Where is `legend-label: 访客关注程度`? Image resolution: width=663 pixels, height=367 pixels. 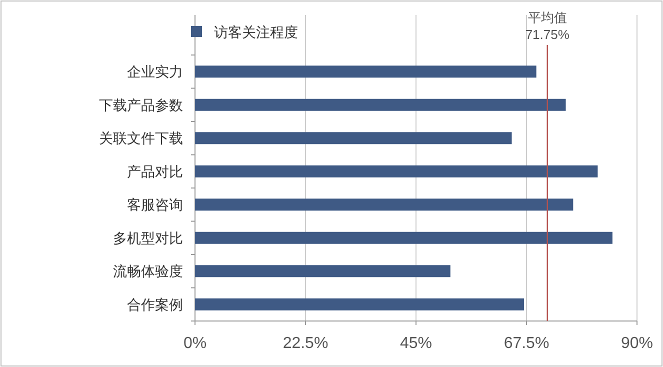 legend-label: 访客关注程度 is located at coordinates (256, 32).